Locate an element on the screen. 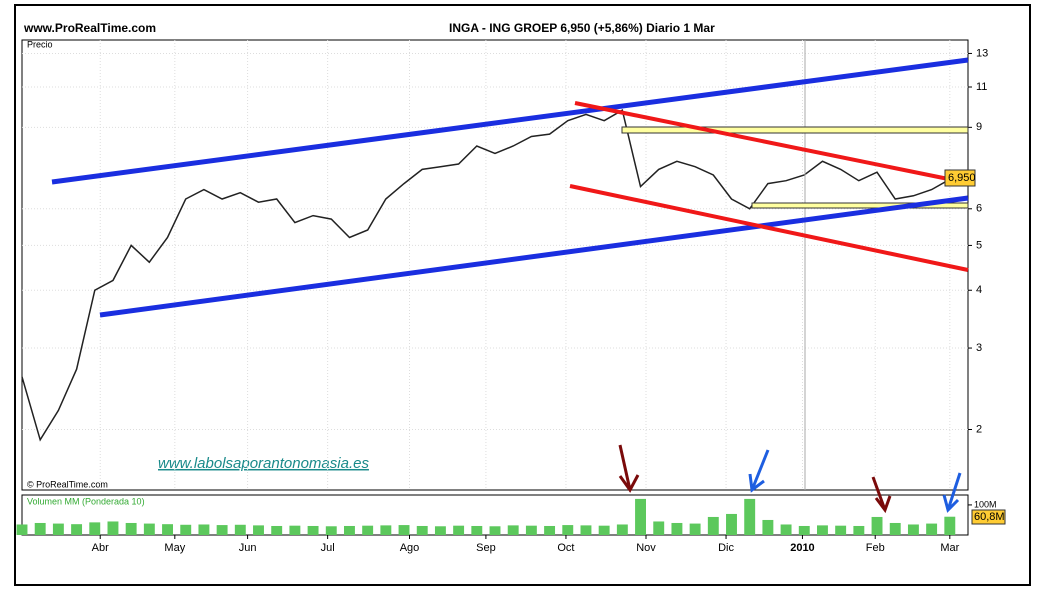 This screenshot has height=600, width=1040. volume-tick-label: 100M is located at coordinates (985, 504).